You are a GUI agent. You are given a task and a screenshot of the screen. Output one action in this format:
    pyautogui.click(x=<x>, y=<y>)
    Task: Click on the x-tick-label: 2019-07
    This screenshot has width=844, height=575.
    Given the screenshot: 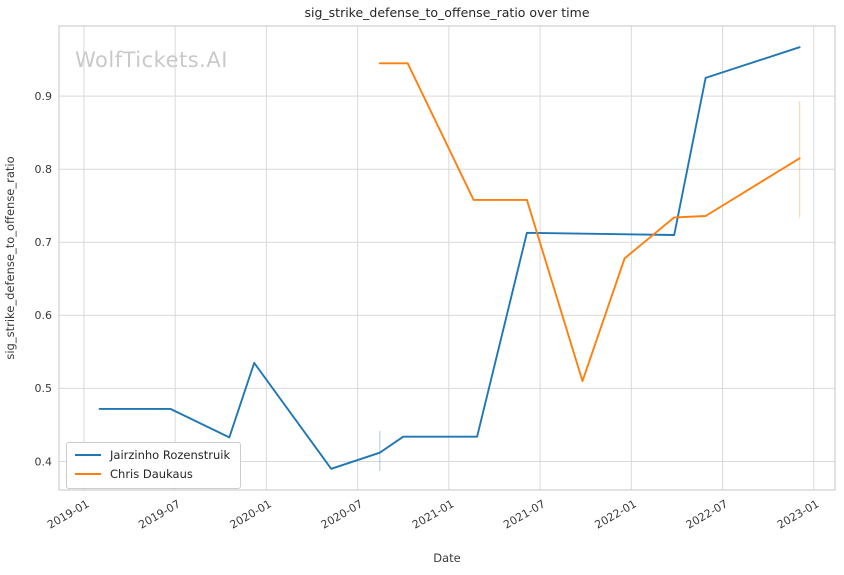 What is the action you would take?
    pyautogui.click(x=159, y=514)
    